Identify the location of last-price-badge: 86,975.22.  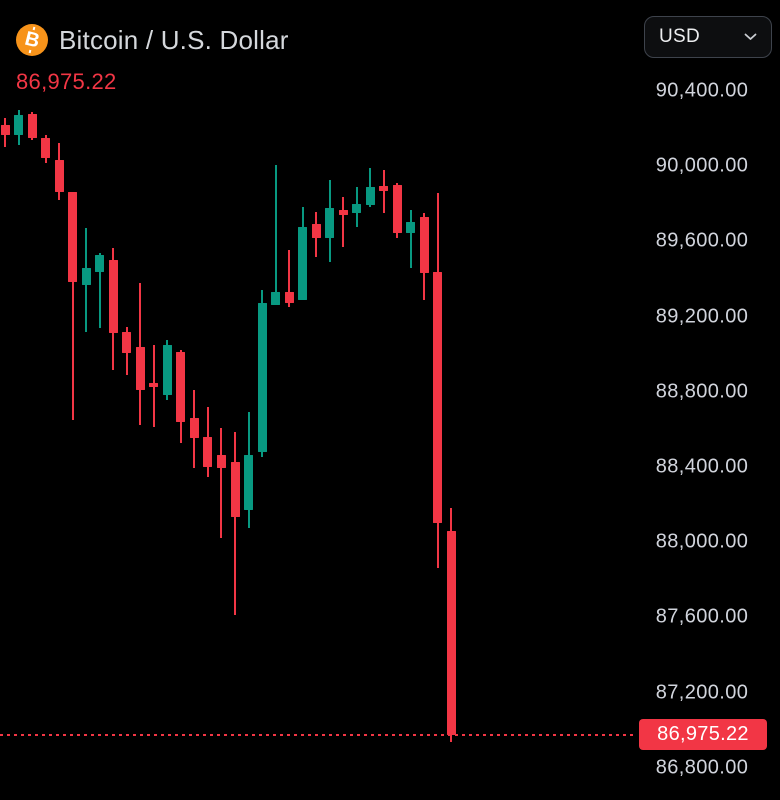
(703, 735).